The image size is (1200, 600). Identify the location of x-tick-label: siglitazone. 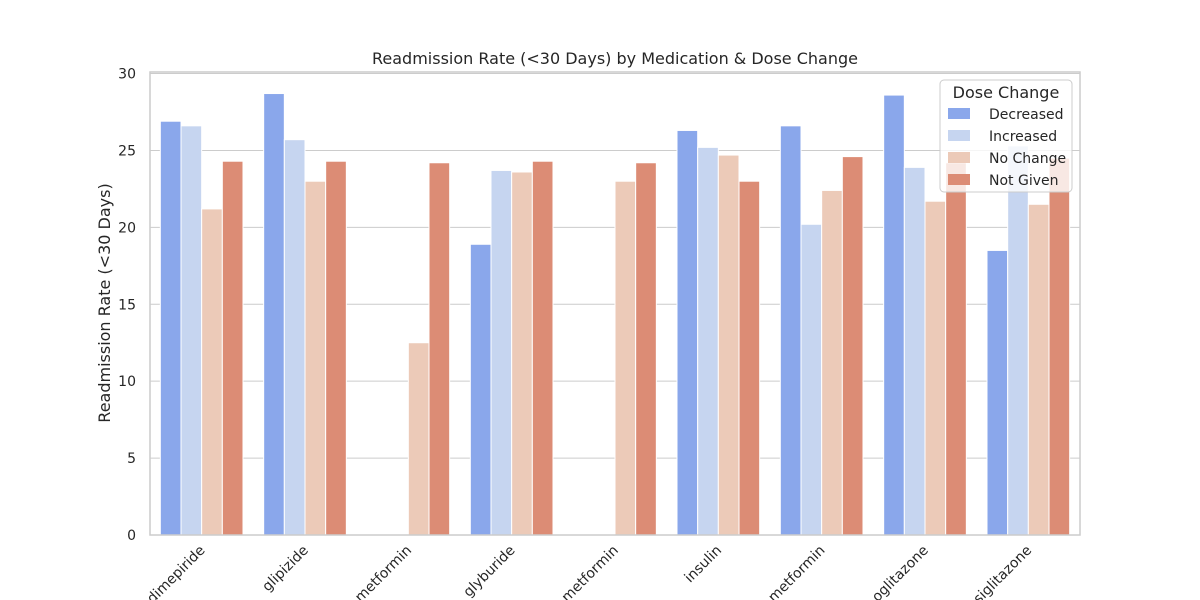
(1003, 571).